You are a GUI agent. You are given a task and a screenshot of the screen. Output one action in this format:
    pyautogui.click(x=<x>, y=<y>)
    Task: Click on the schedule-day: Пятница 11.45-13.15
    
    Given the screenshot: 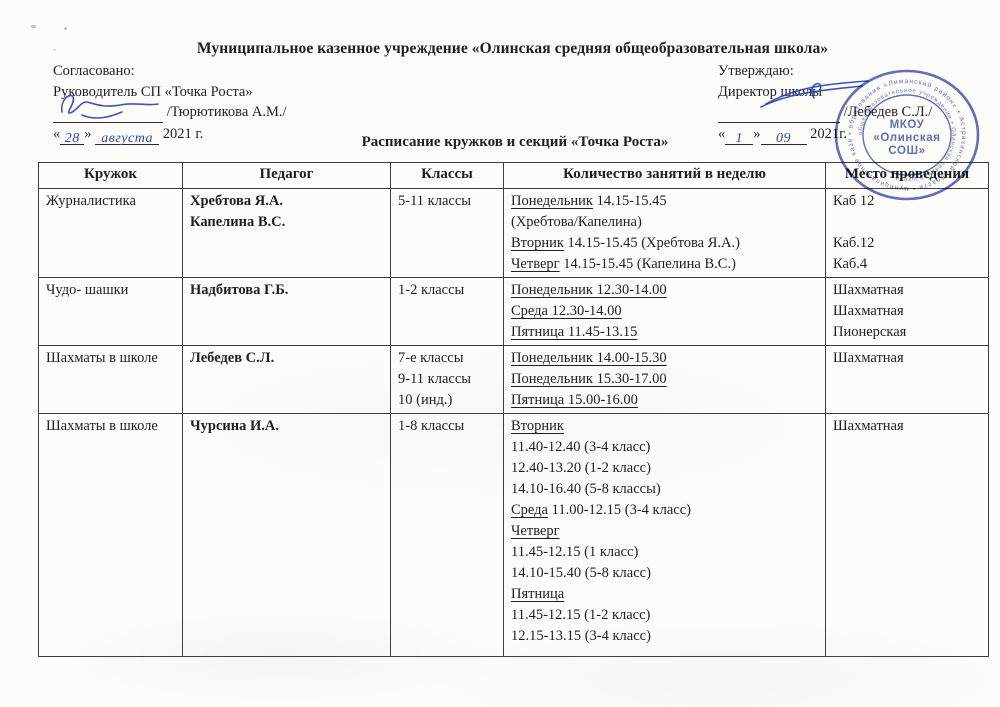 What is the action you would take?
    pyautogui.click(x=574, y=332)
    